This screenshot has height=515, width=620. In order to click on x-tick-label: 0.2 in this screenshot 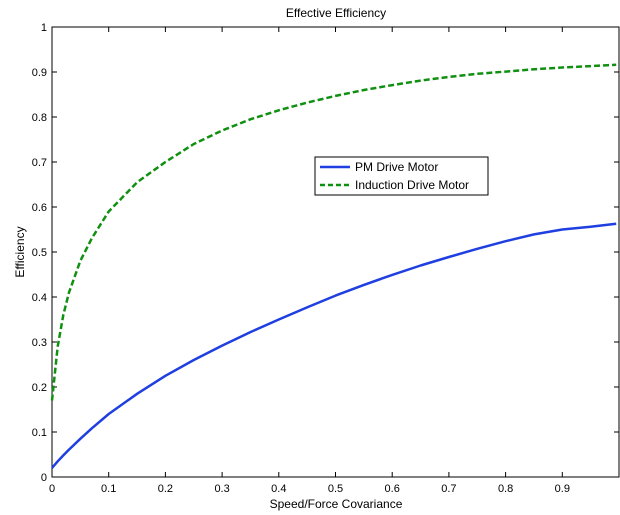, I will do `click(165, 489)`.